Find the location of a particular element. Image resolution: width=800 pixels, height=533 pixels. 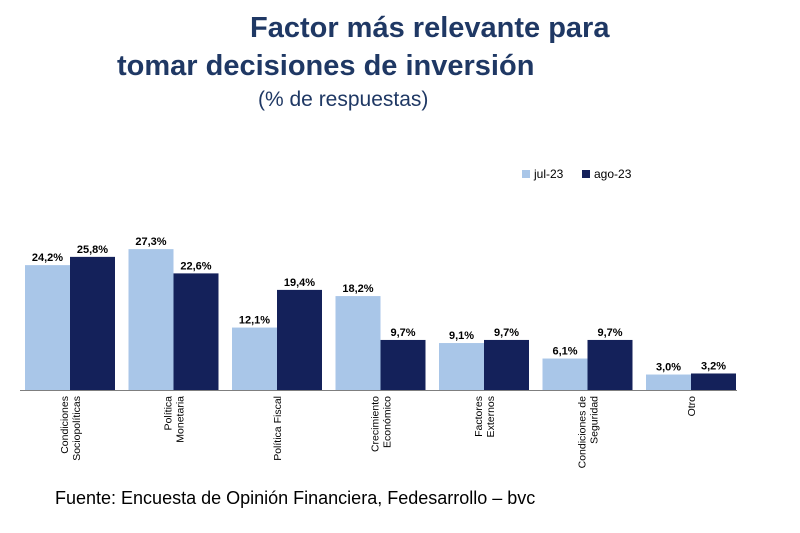

data-label-ago-23-5: 9,7% is located at coordinates (609, 333).